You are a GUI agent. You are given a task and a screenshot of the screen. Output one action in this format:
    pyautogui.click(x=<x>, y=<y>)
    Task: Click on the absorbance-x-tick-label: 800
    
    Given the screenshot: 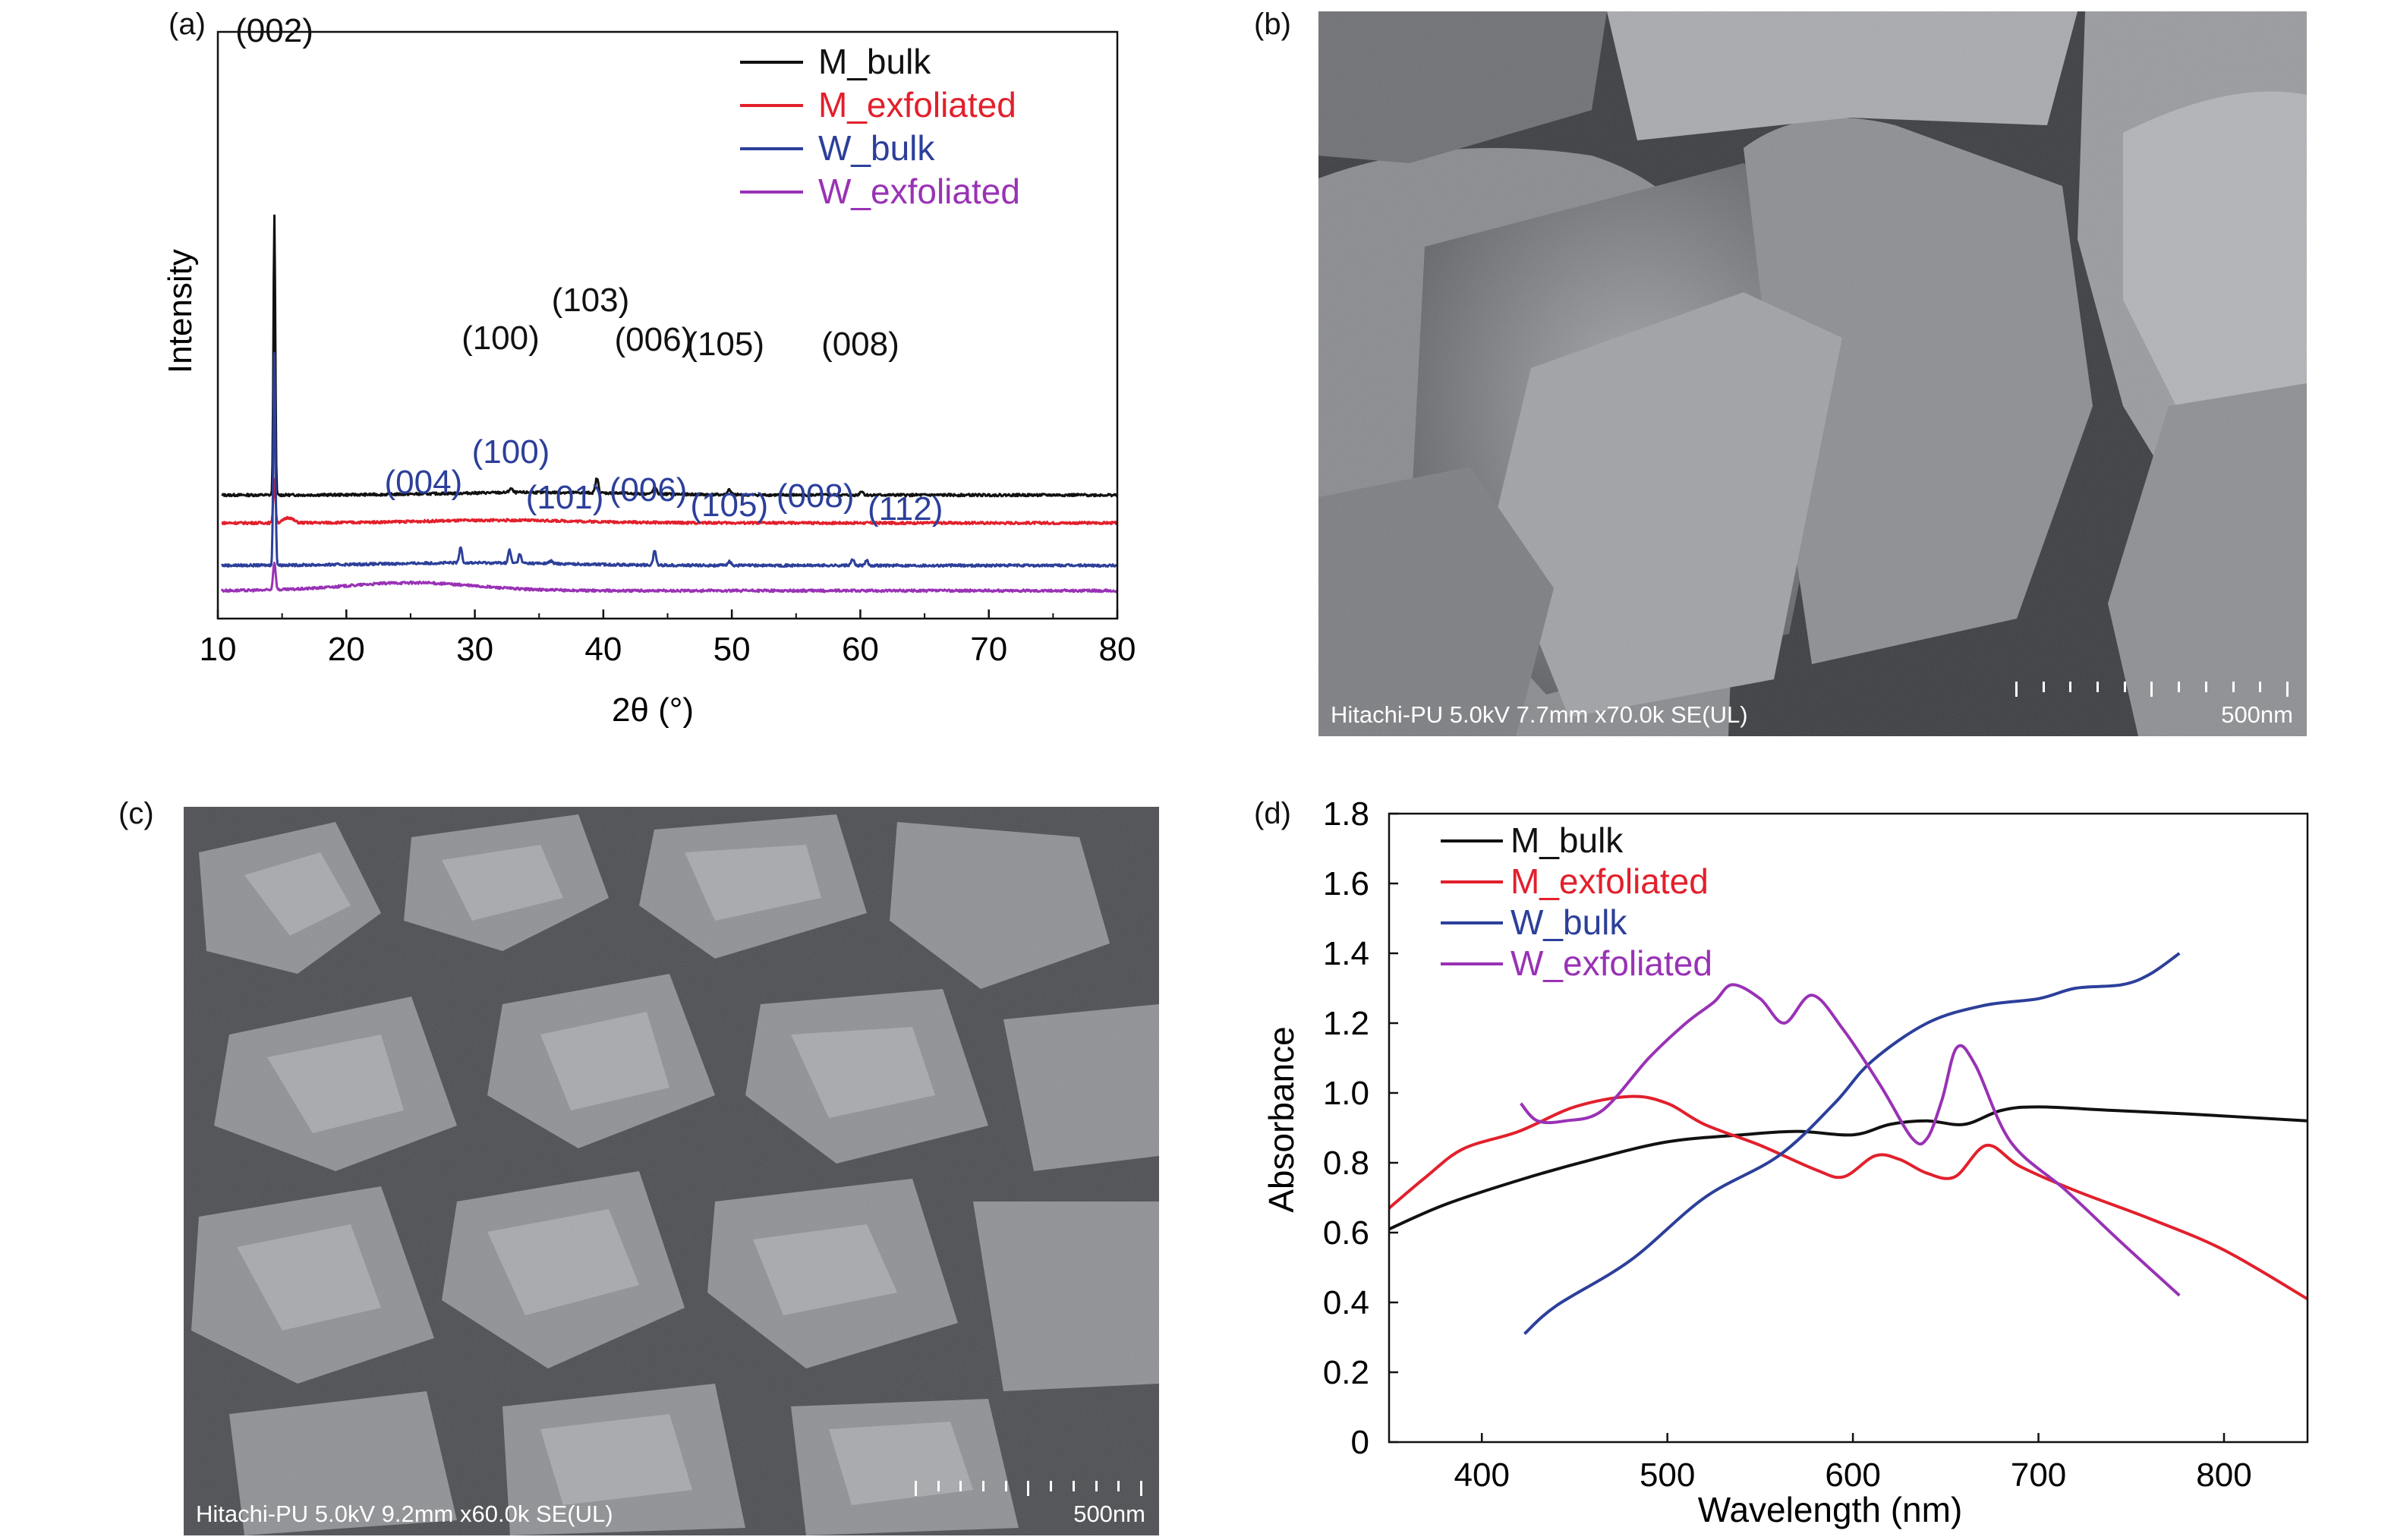 What is the action you would take?
    pyautogui.click(x=2223, y=1475)
    